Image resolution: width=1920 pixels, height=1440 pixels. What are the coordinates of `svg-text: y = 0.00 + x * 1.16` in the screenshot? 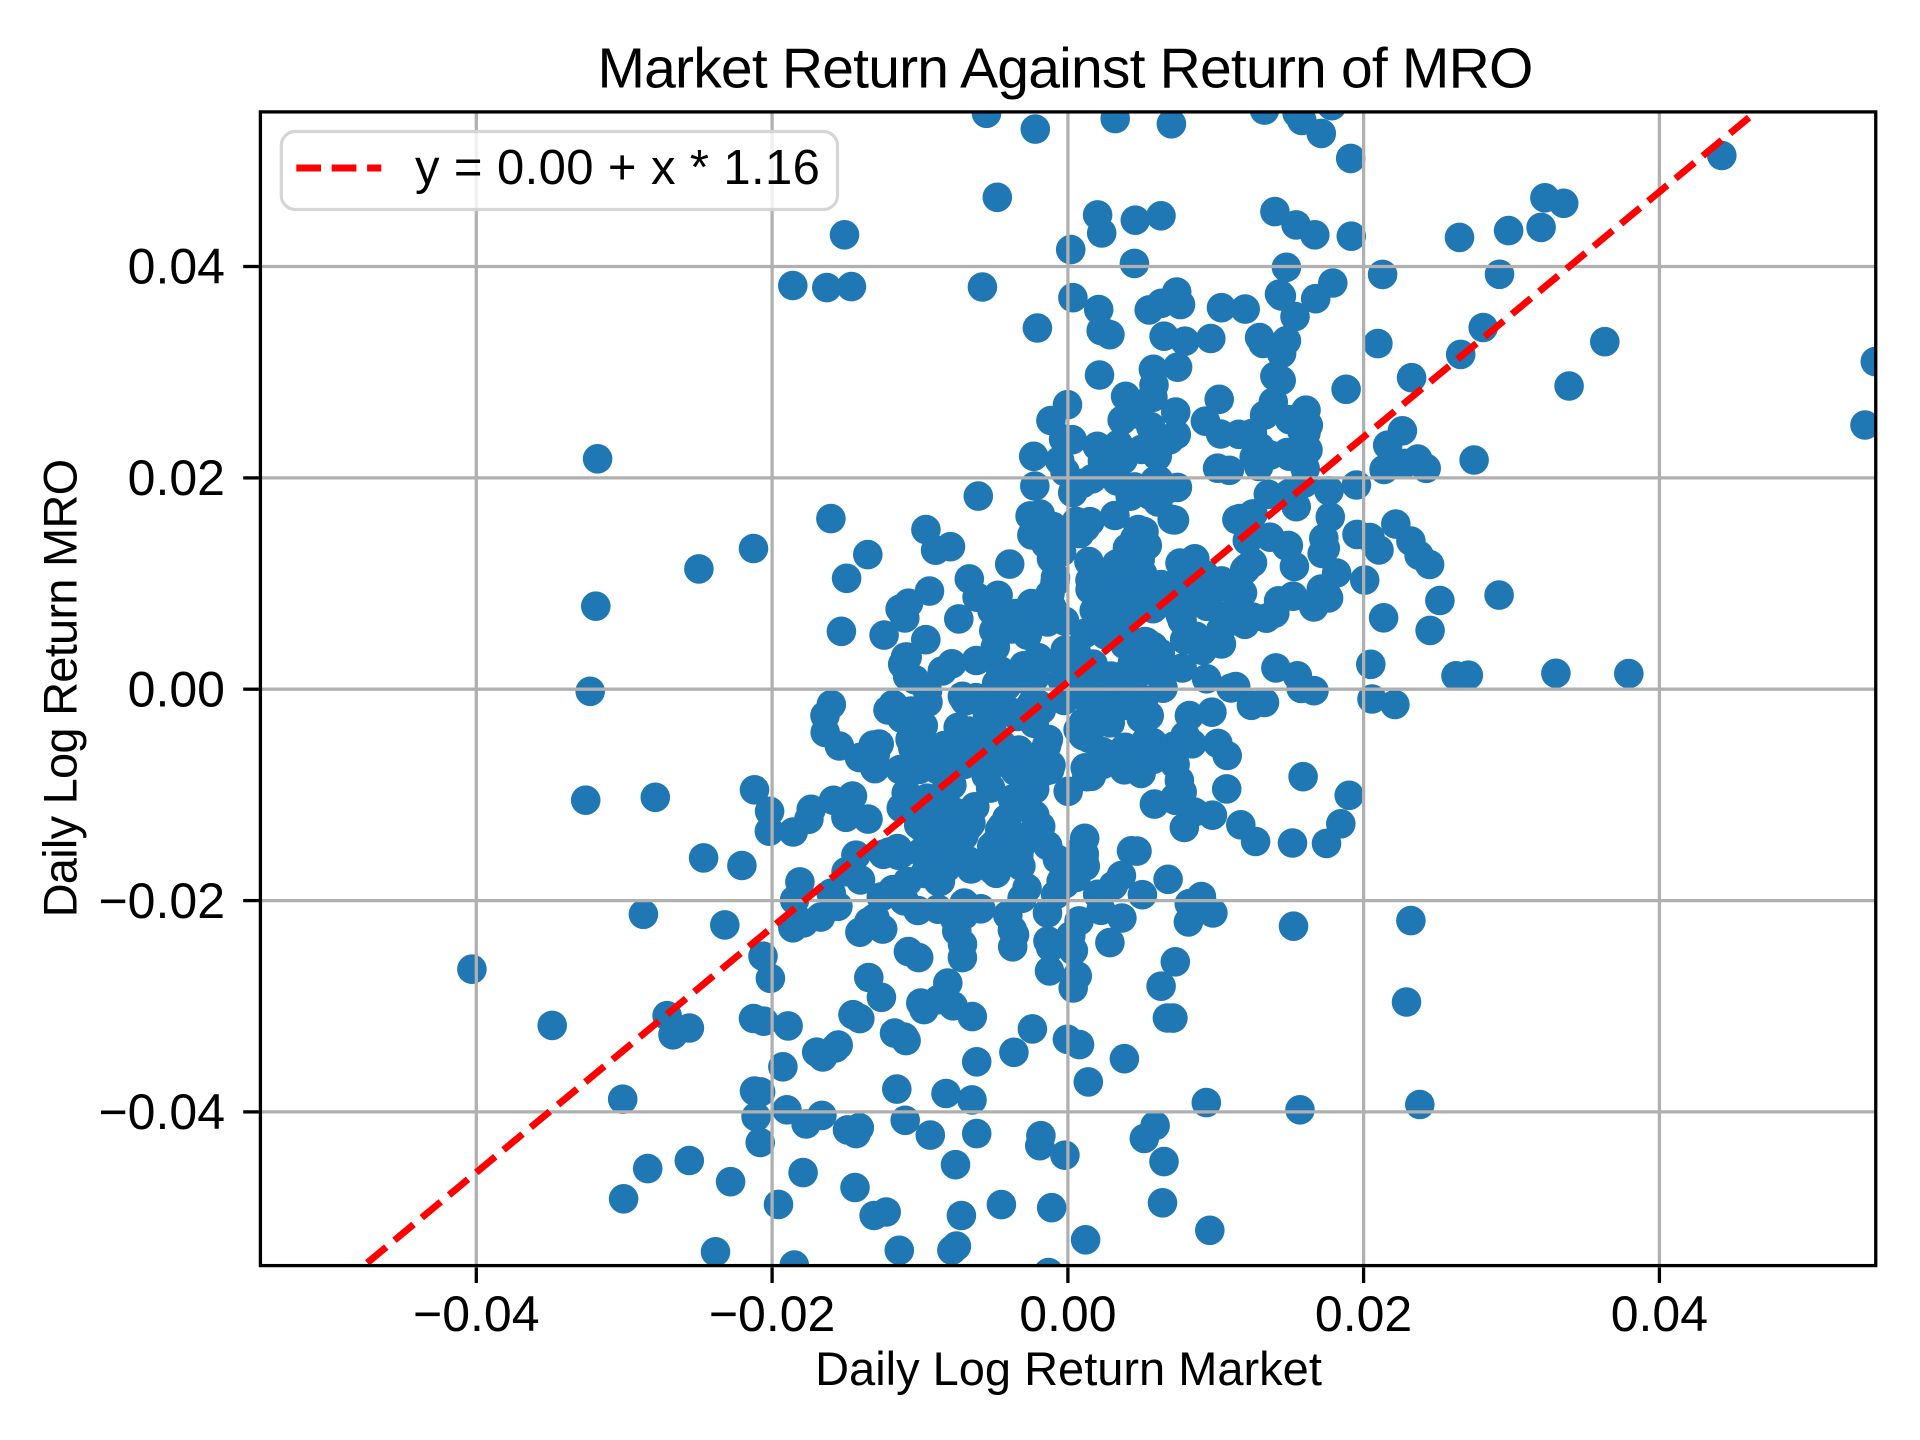 It's located at (617, 168).